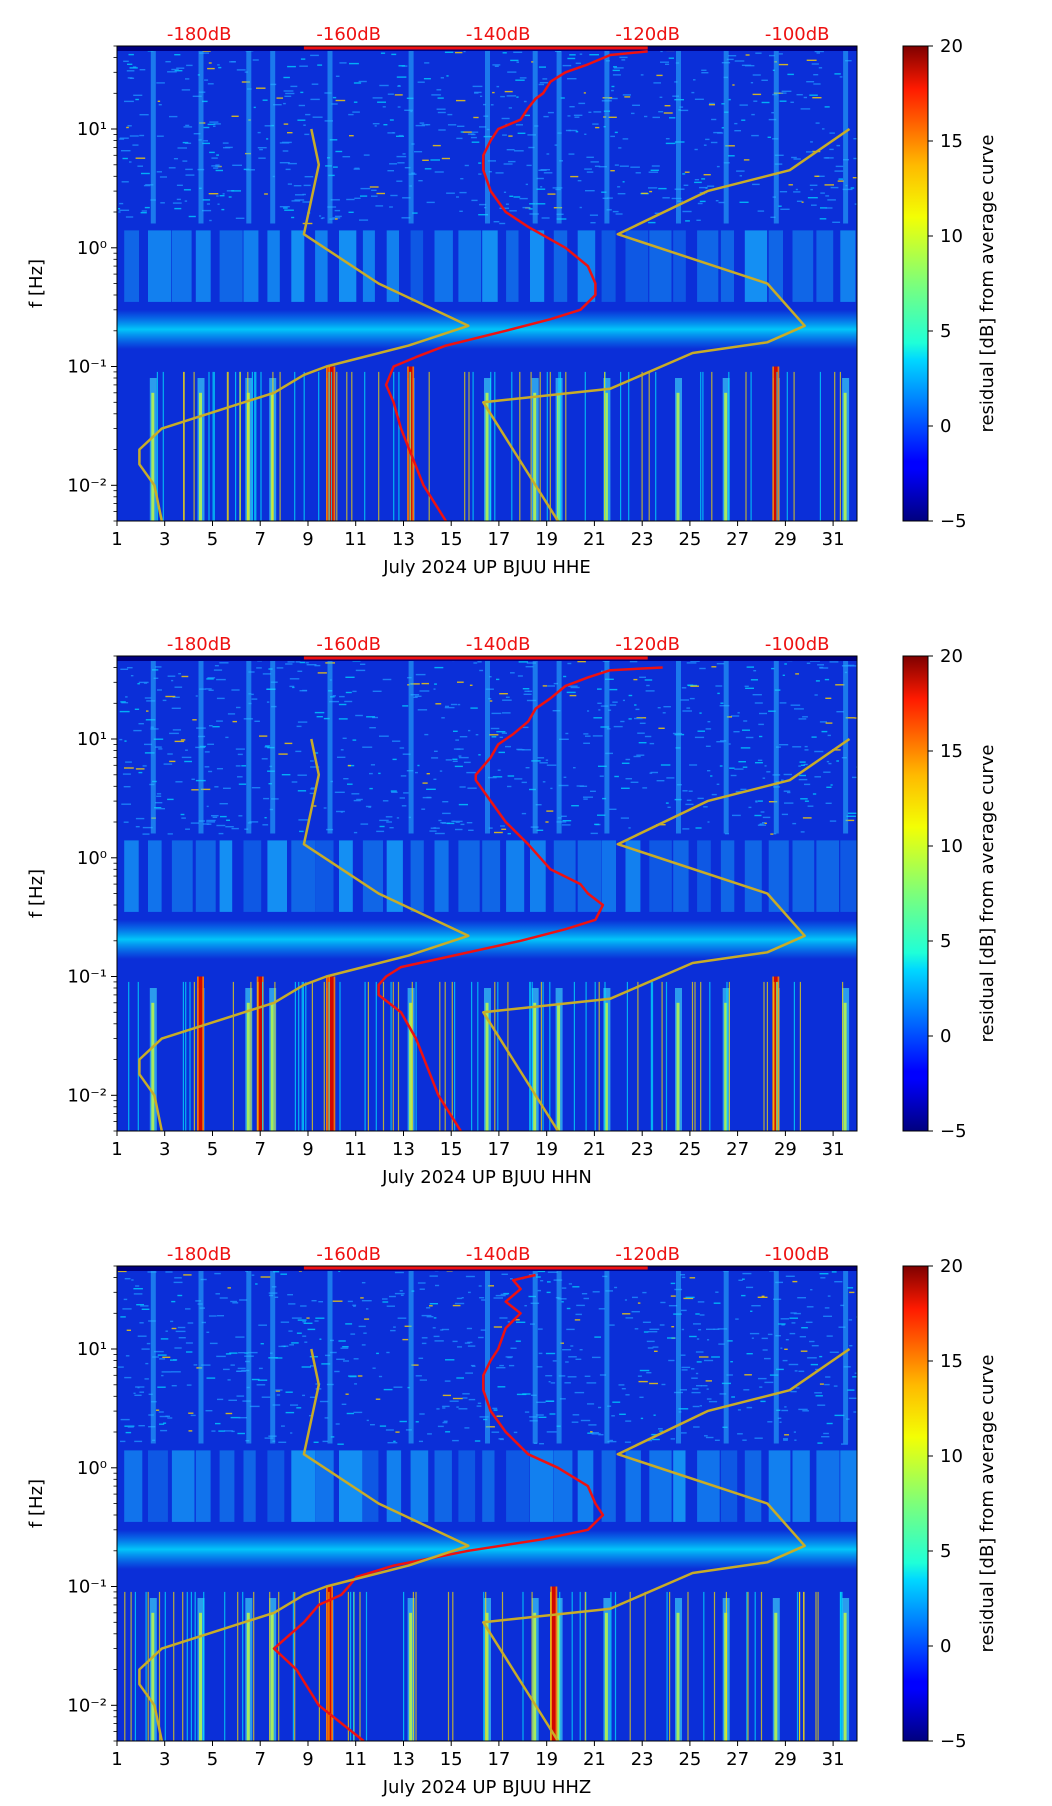 The width and height of the screenshot is (1052, 1806). What do you see at coordinates (953, 521) in the screenshot?
I see `colorbar-tick-label: −5` at bounding box center [953, 521].